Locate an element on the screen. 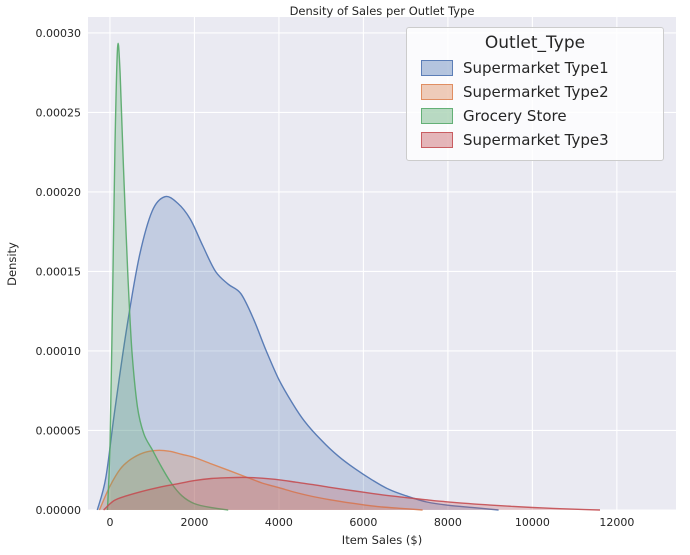 Image resolution: width=690 pixels, height=555 pixels. x-tick-label: 12000 is located at coordinates (616, 522).